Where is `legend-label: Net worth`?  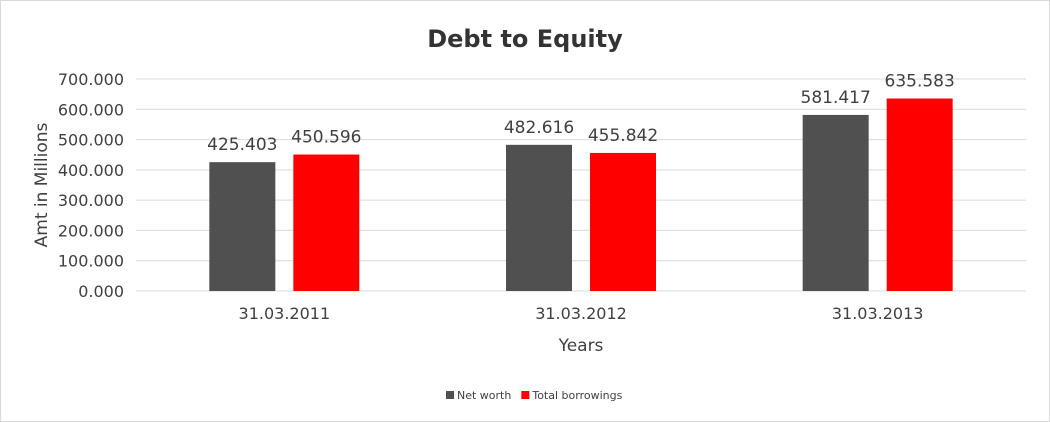 legend-label: Net worth is located at coordinates (484, 395).